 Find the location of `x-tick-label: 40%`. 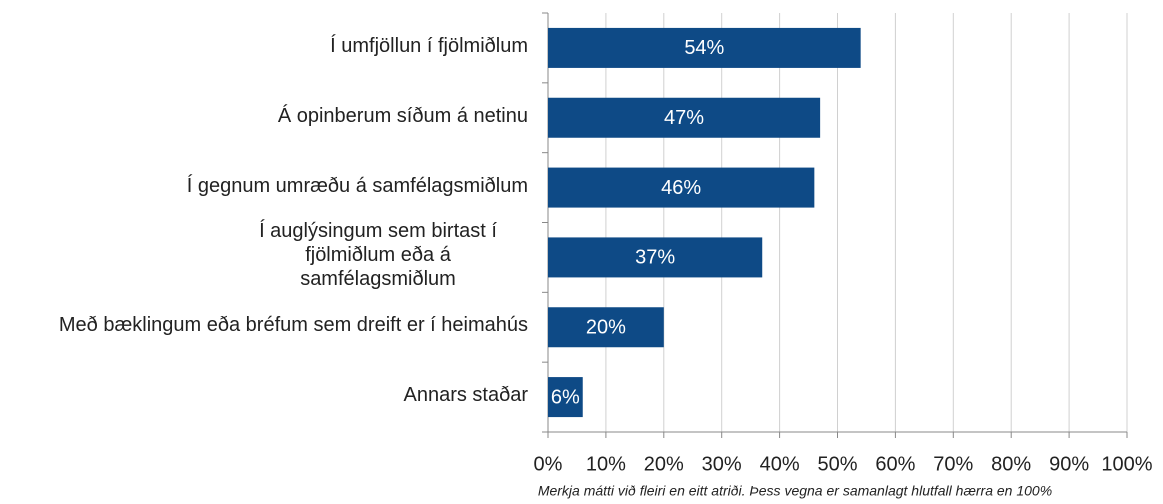

x-tick-label: 40% is located at coordinates (780, 464).